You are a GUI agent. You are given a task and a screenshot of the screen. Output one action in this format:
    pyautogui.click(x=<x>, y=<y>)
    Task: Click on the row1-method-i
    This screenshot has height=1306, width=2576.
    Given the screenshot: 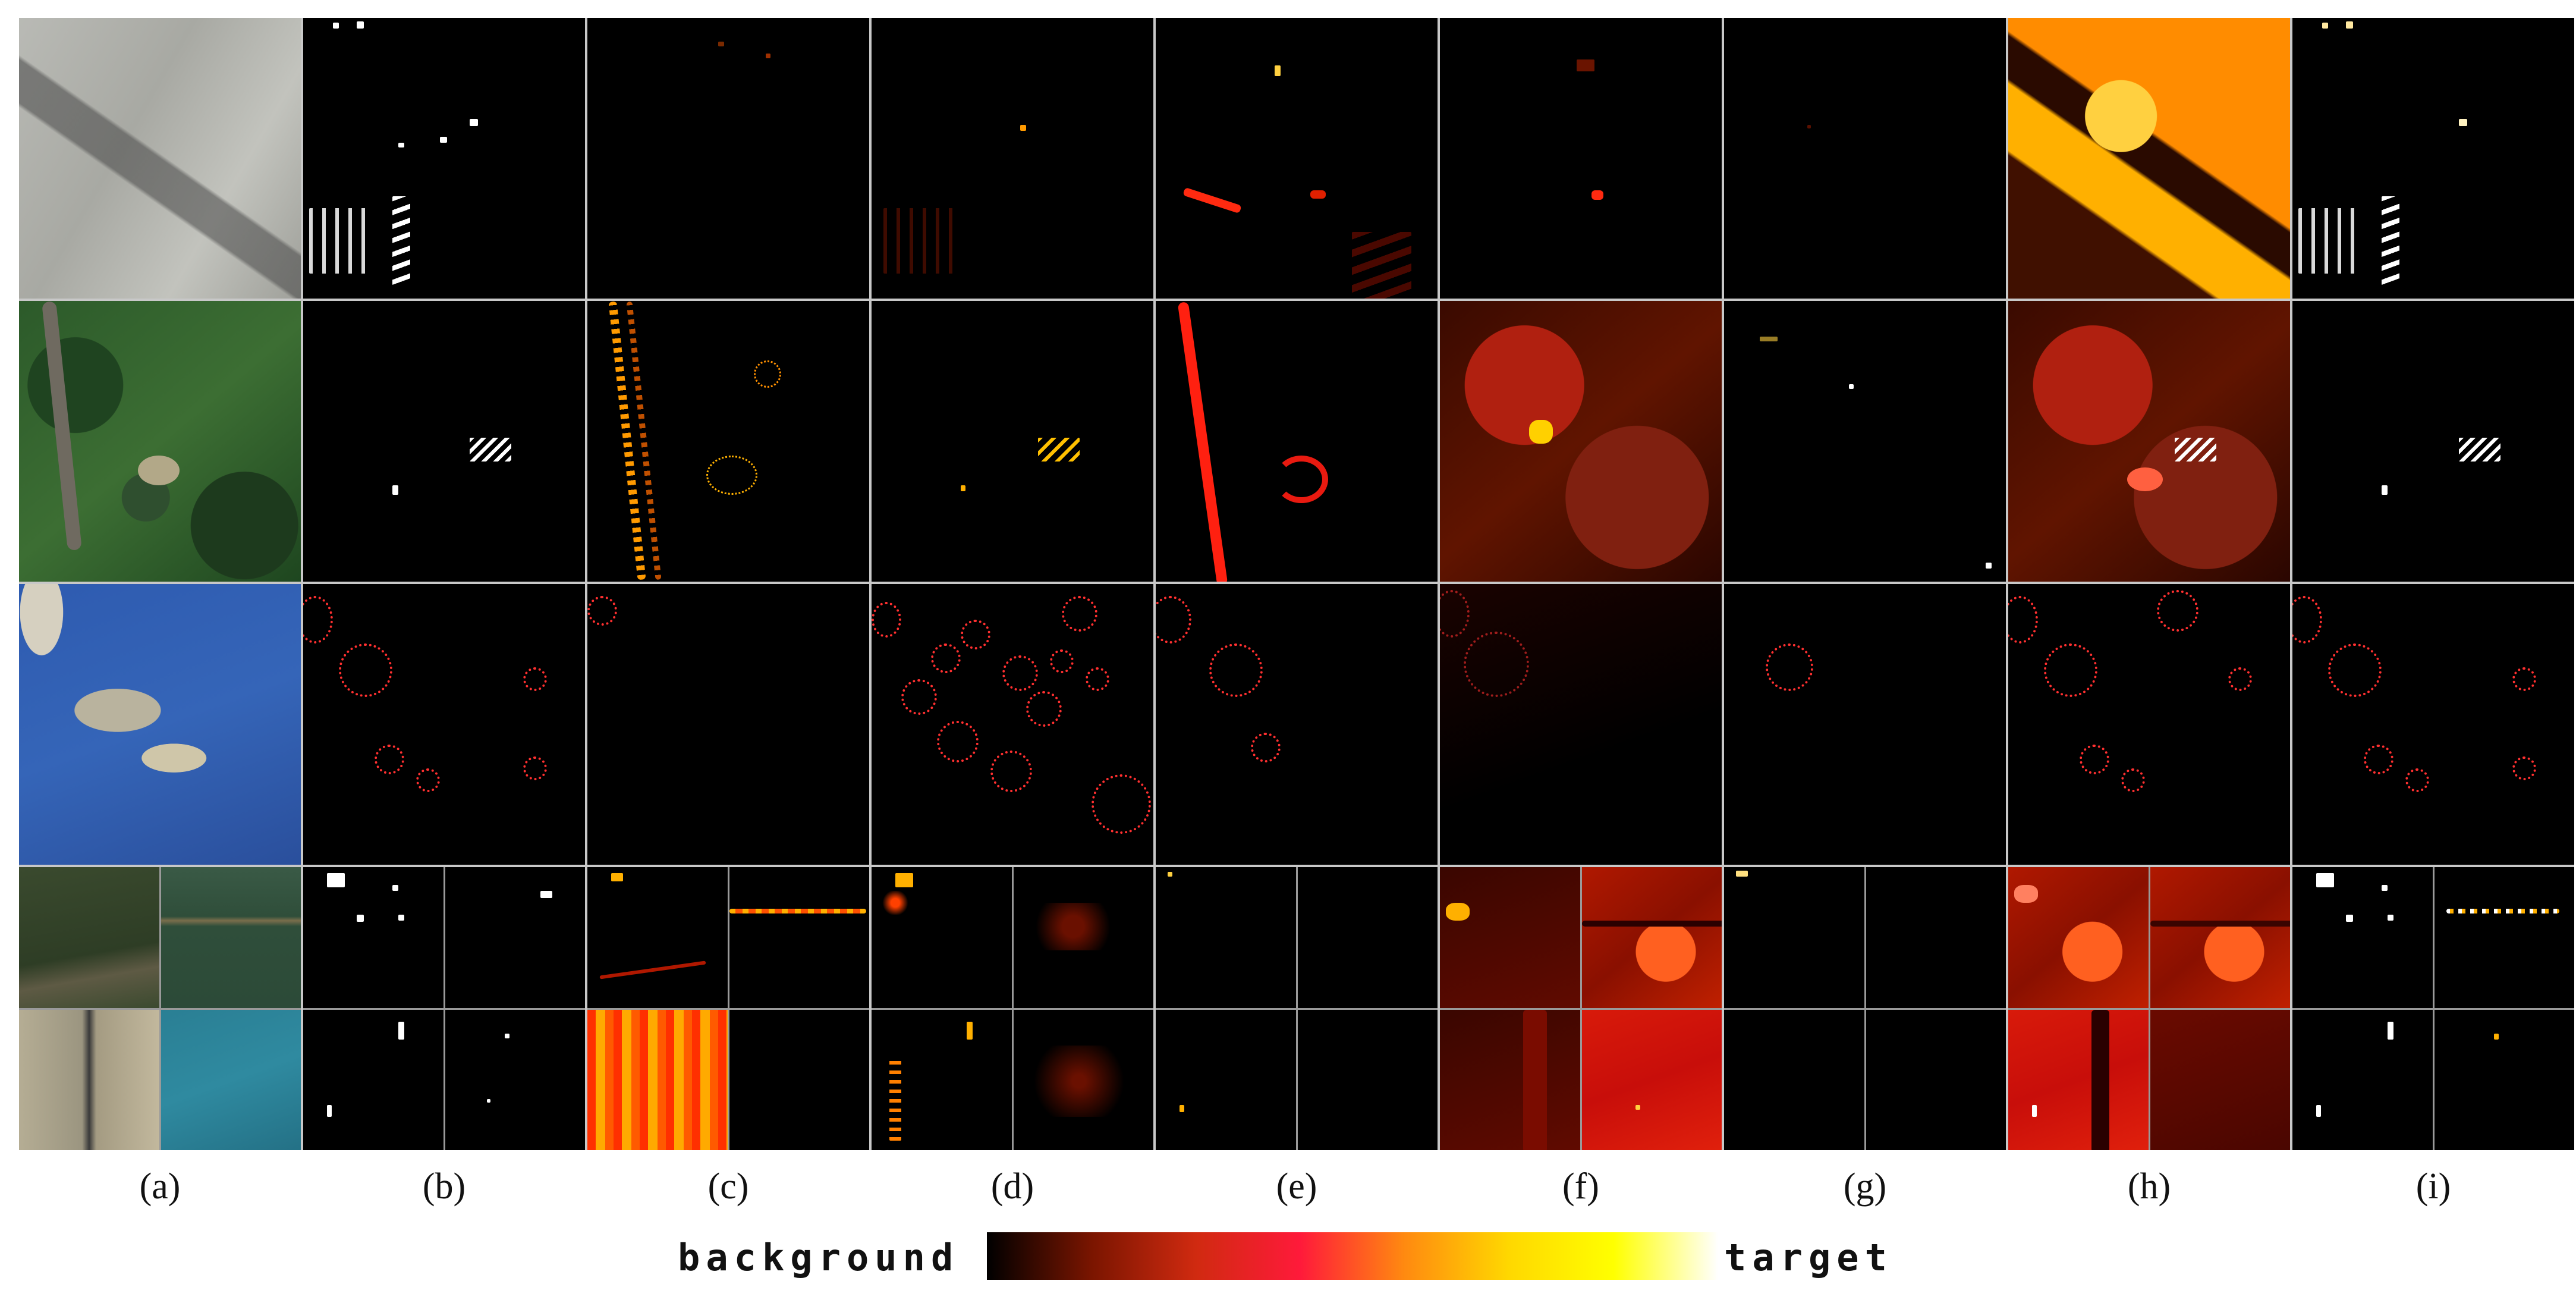 What is the action you would take?
    pyautogui.click(x=2433, y=158)
    